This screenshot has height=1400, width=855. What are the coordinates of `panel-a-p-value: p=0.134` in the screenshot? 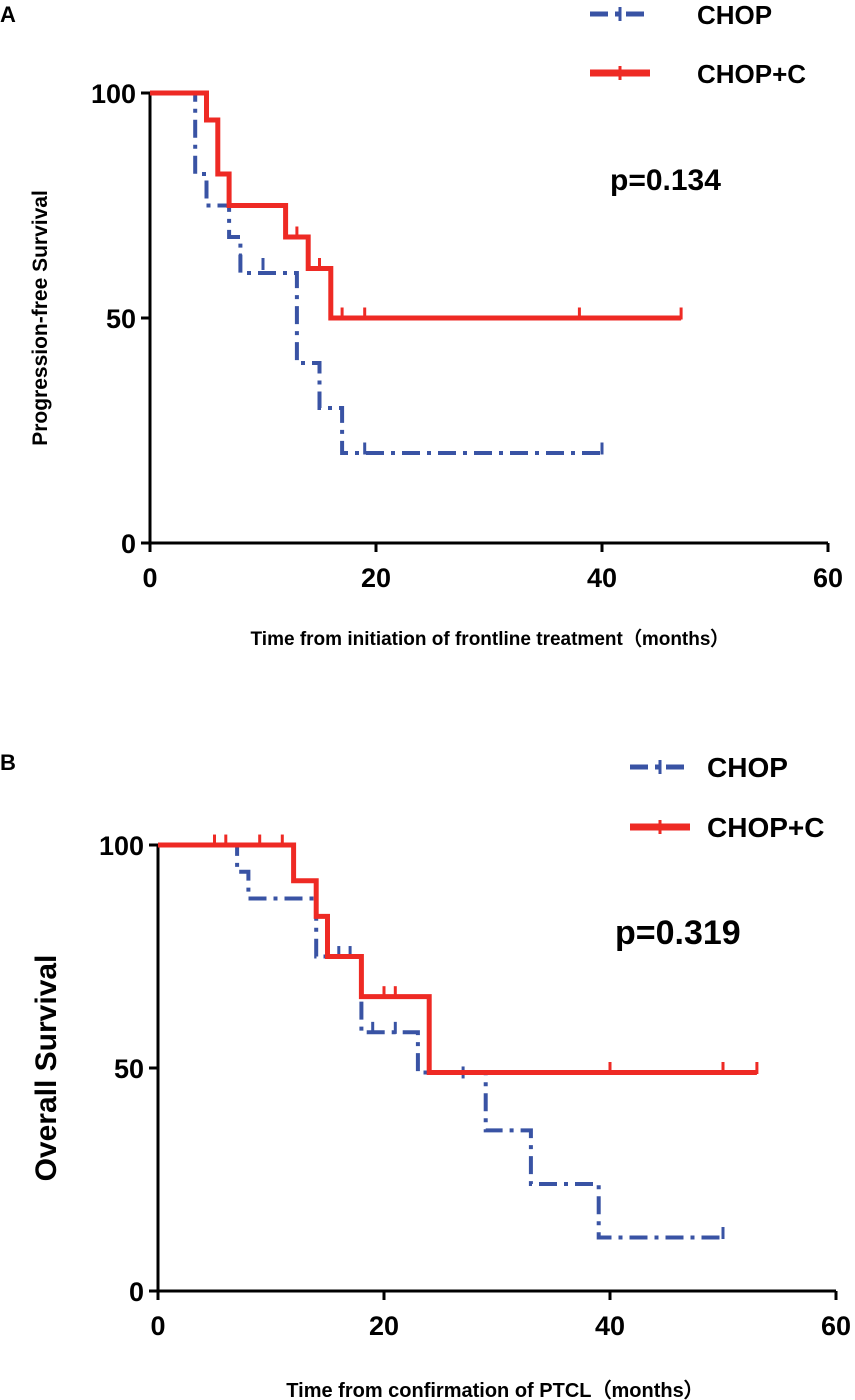 It's located at (665, 180).